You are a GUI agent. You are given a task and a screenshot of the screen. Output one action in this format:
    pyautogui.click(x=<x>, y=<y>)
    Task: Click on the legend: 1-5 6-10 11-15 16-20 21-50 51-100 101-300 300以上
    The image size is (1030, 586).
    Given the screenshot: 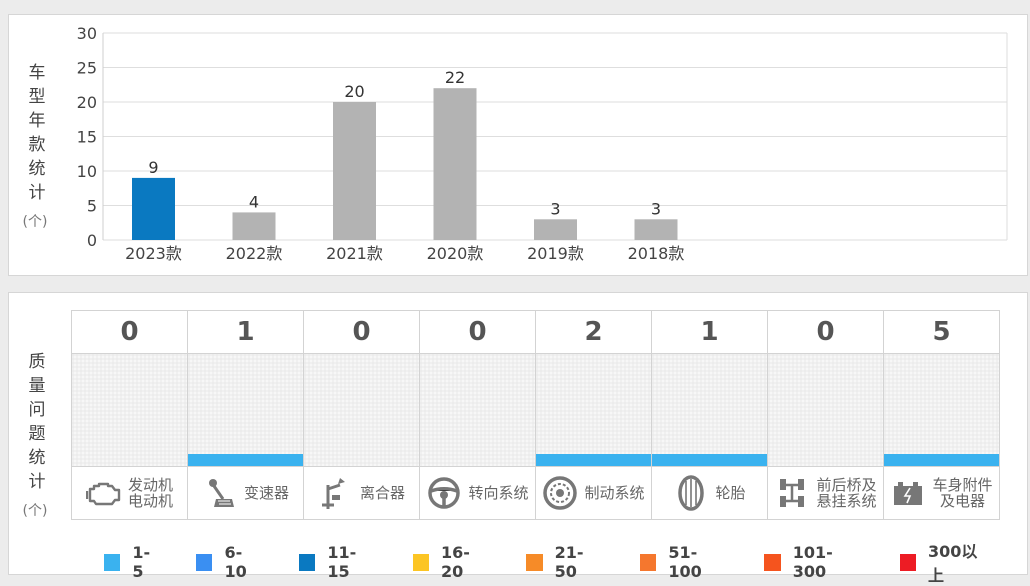 What is the action you would take?
    pyautogui.click(x=565, y=562)
    